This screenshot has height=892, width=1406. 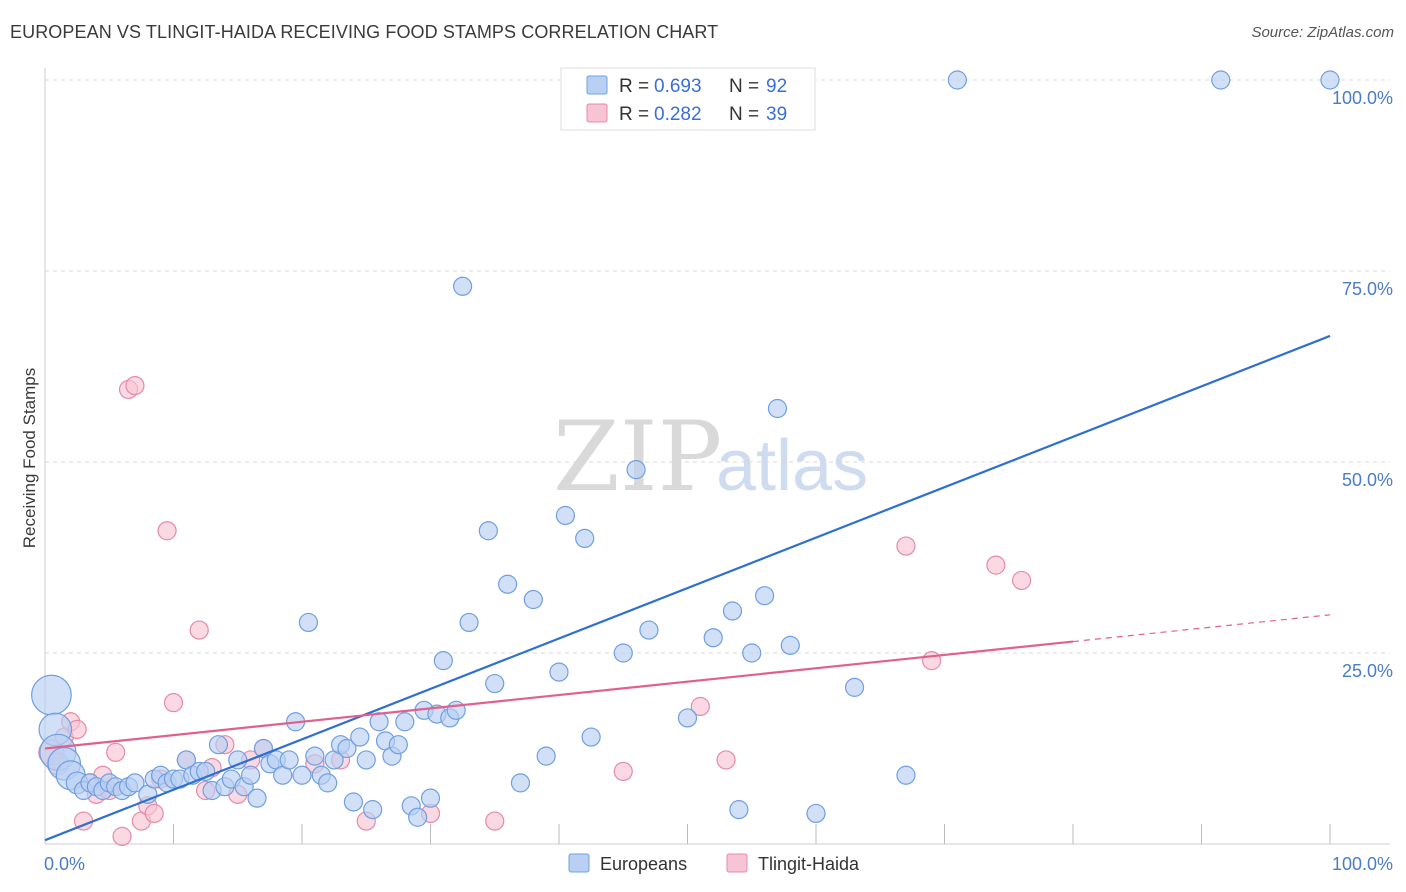 What do you see at coordinates (1322, 32) in the screenshot?
I see `chart-source: Source: ZipAtlas.com` at bounding box center [1322, 32].